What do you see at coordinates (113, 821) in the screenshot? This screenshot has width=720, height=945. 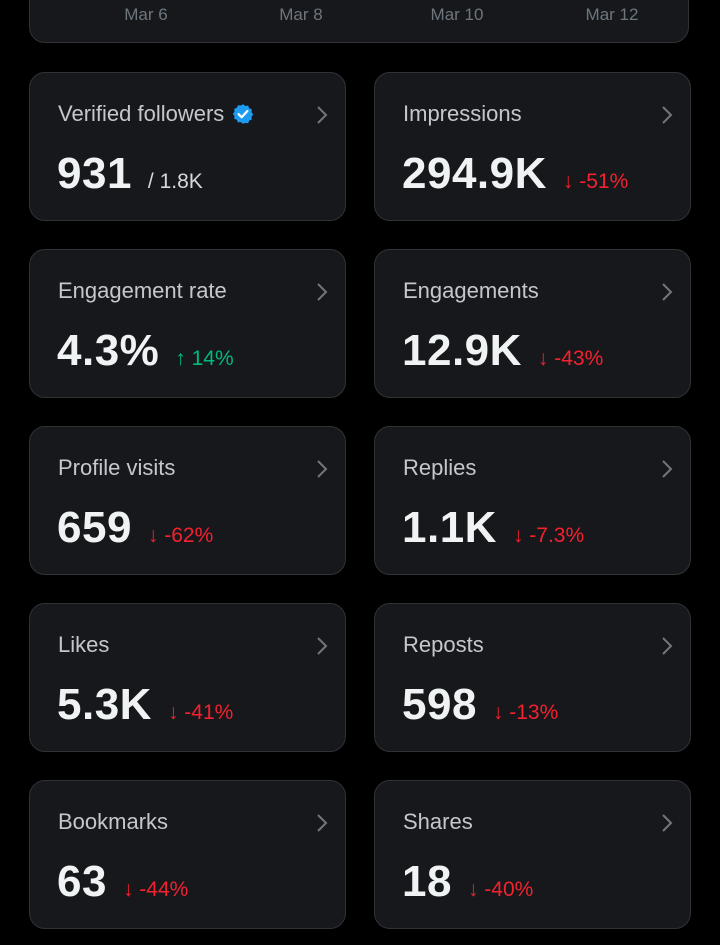 I see `metric-title: Bookmarks` at bounding box center [113, 821].